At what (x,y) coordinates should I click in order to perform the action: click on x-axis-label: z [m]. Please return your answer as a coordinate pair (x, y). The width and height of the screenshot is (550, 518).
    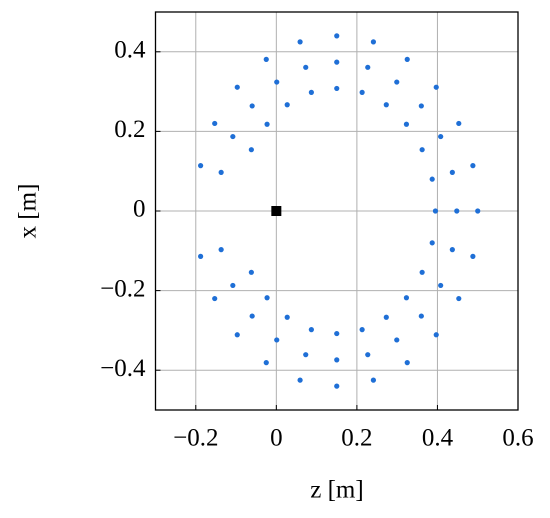
    Looking at the image, I should click on (336, 490).